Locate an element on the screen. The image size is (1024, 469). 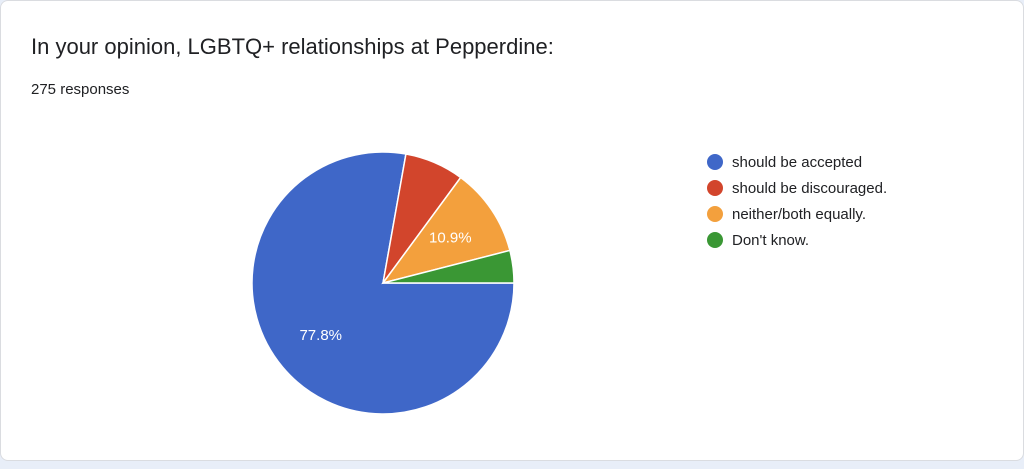
legend-item: Don't know. is located at coordinates (797, 240).